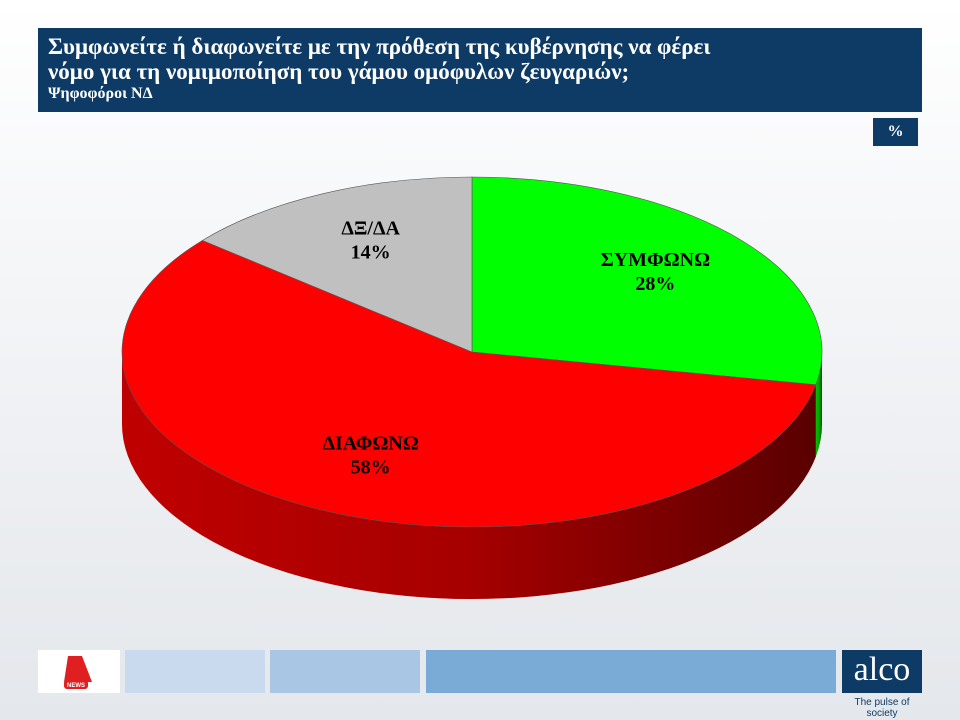 The width and height of the screenshot is (960, 720). I want to click on value-label: 58%, so click(371, 468).